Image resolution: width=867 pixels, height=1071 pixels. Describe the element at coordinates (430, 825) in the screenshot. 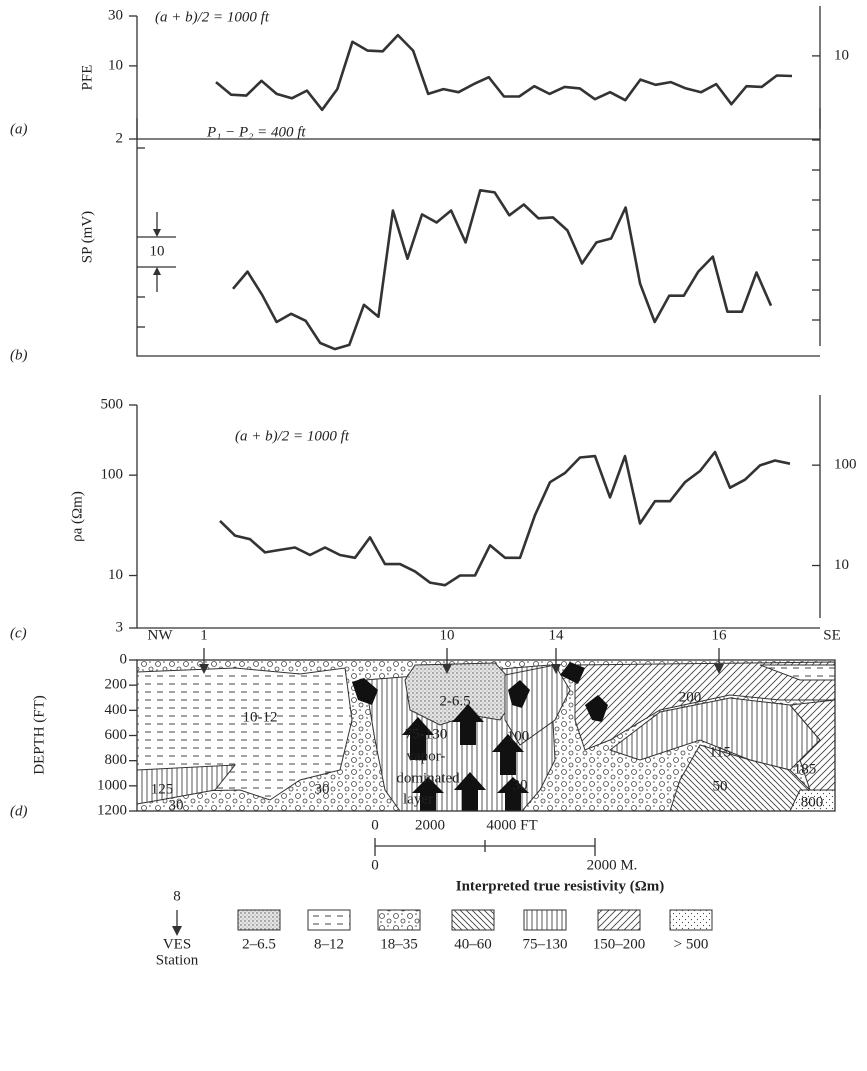

I see `scale-label: 2000` at that location.